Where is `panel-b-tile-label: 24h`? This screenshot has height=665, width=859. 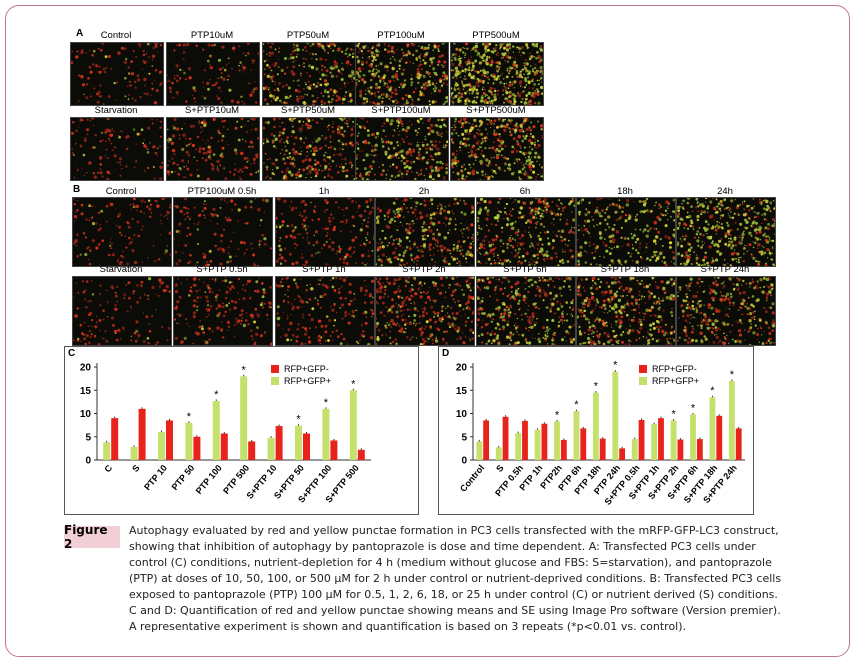
panel-b-tile-label: 24h is located at coordinates (725, 191).